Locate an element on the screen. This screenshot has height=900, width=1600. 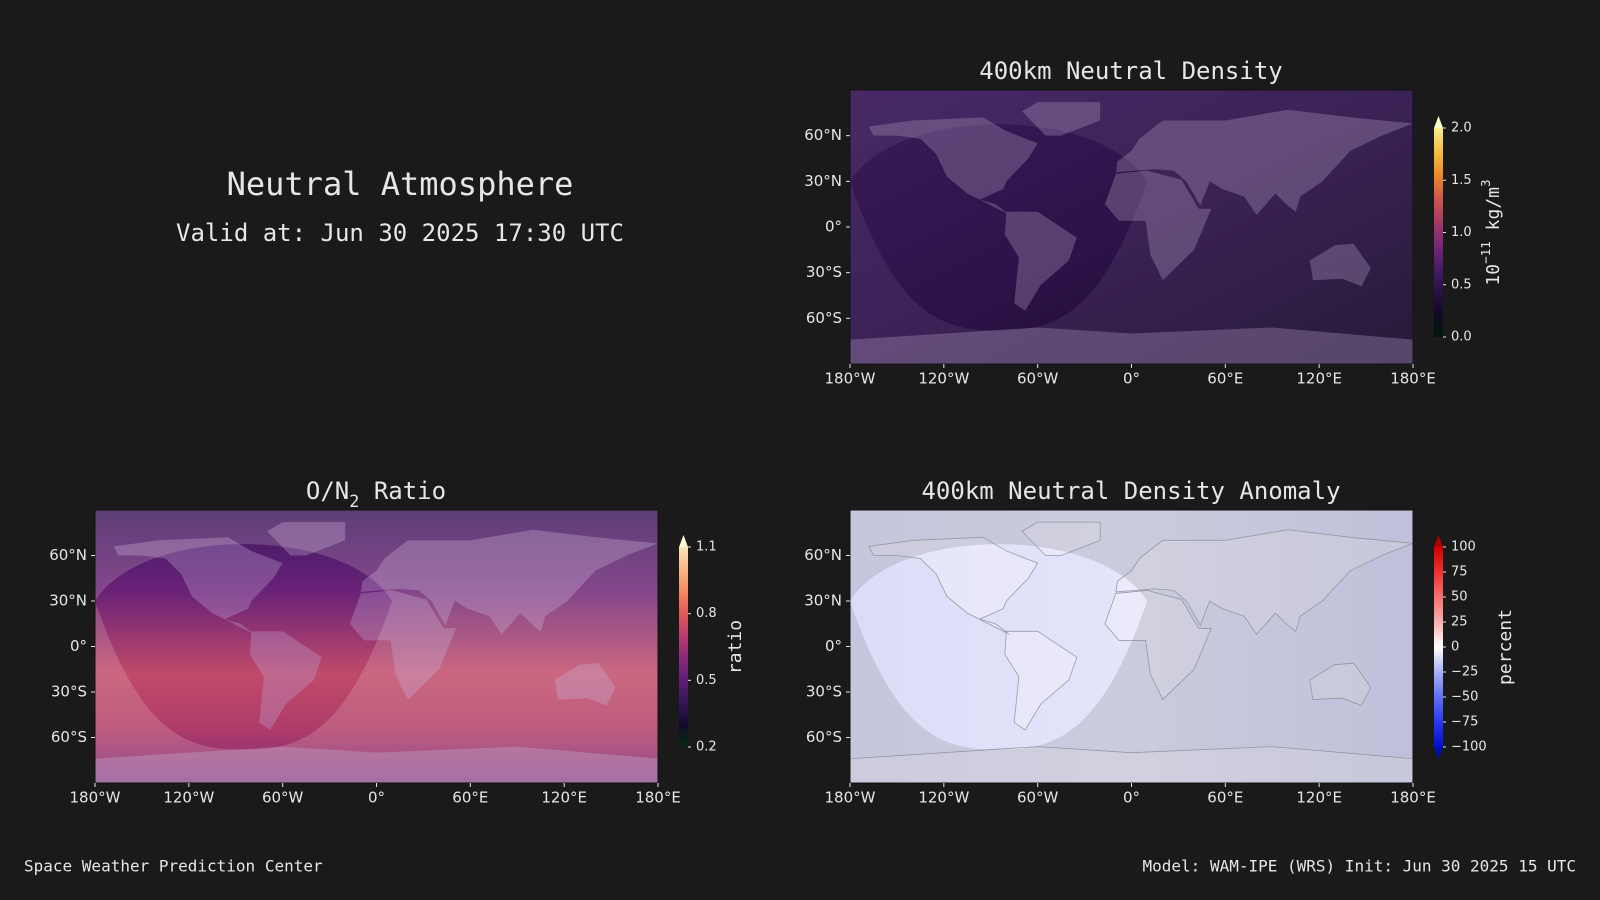
valid-time: Valid at: Jun 30 2025 17:30 UTC is located at coordinates (400, 233).